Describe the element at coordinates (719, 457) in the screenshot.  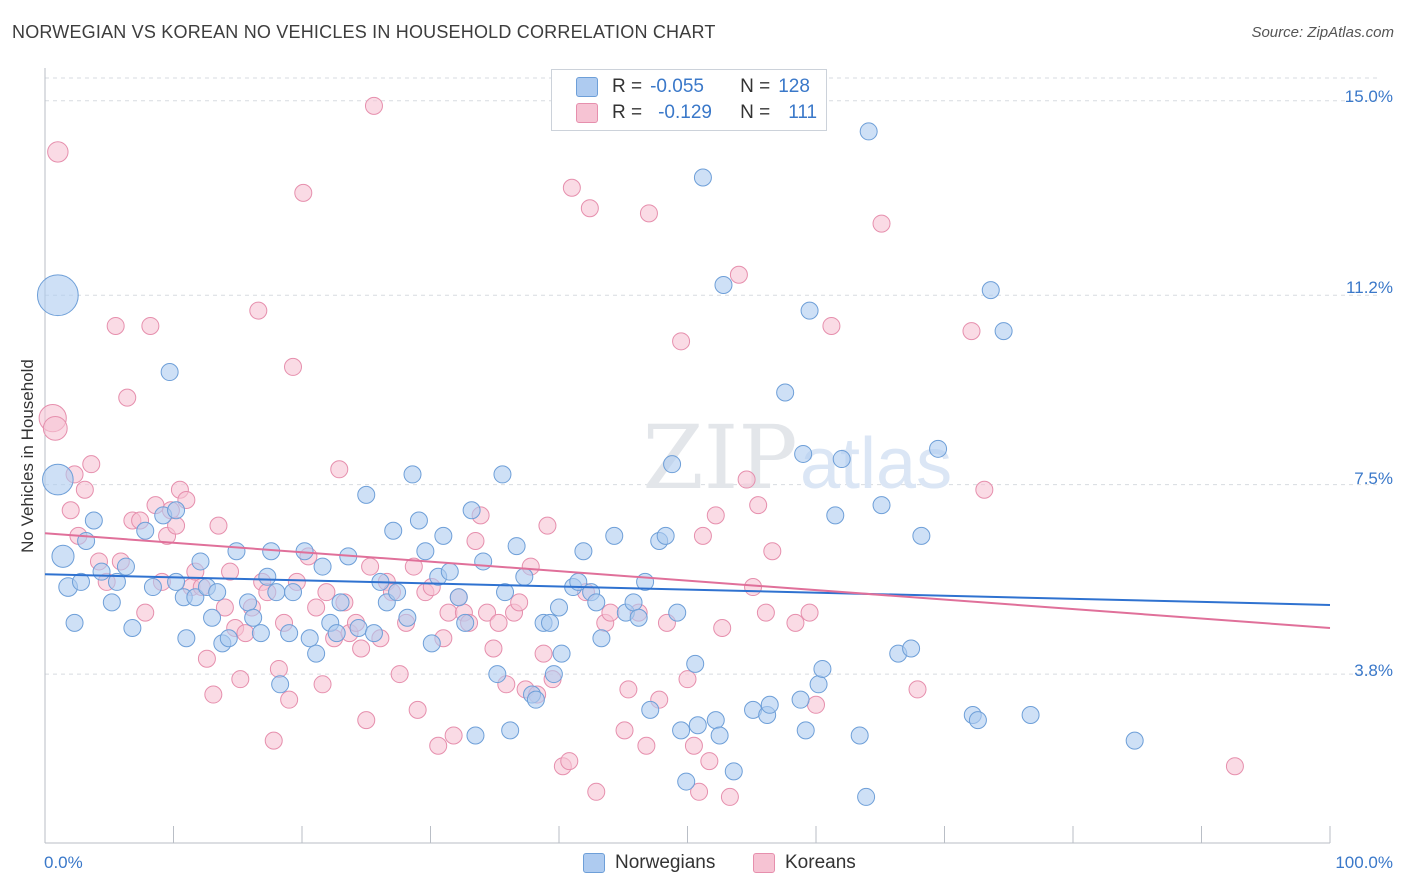
I see `watermark: ZIP` at that location.